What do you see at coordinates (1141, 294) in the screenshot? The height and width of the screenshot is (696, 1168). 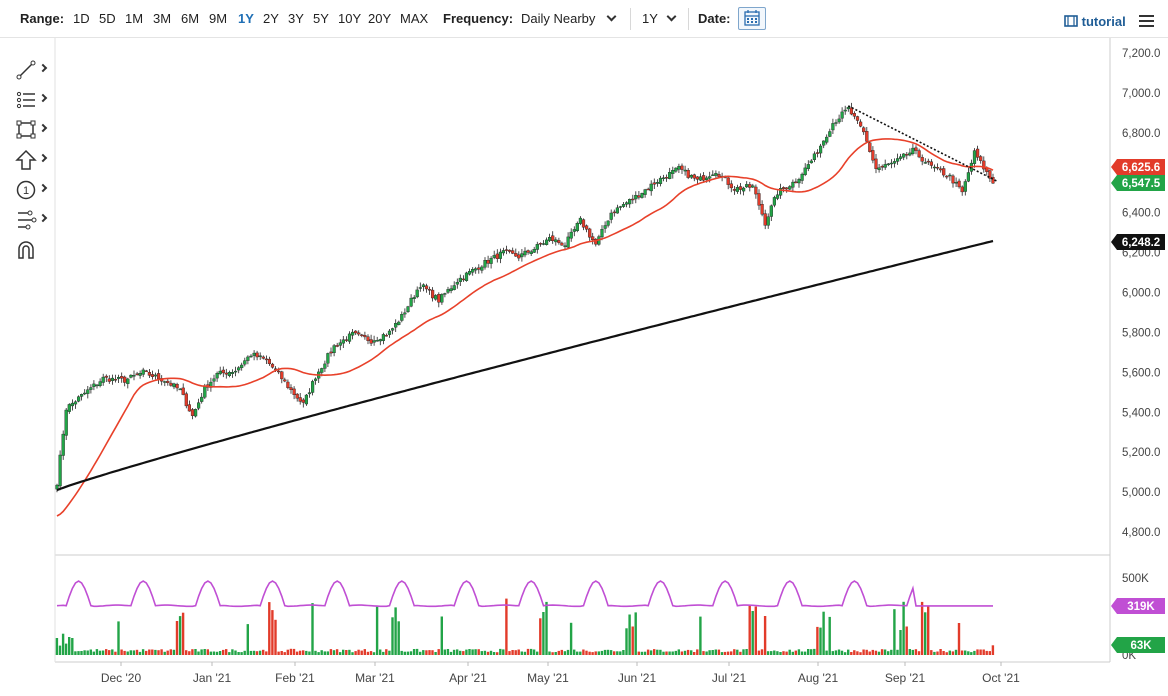 I see `y-tick-label: 6,000.0` at bounding box center [1141, 294].